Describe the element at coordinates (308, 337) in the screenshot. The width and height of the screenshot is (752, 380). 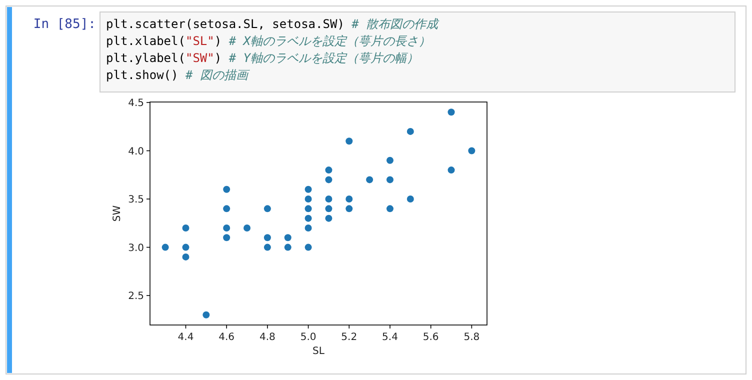
I see `x-tick-label: 5.0` at that location.